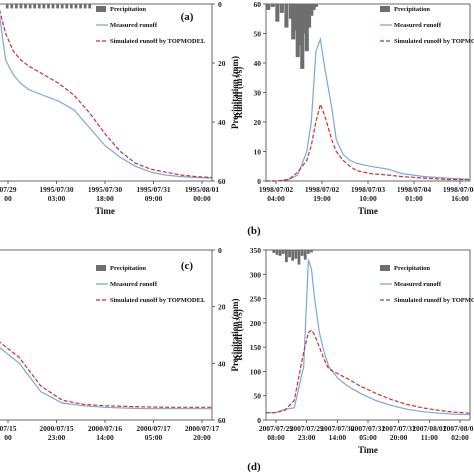 The height and width of the screenshot is (474, 474). I want to click on x-tick-label: 10:00, so click(368, 198).